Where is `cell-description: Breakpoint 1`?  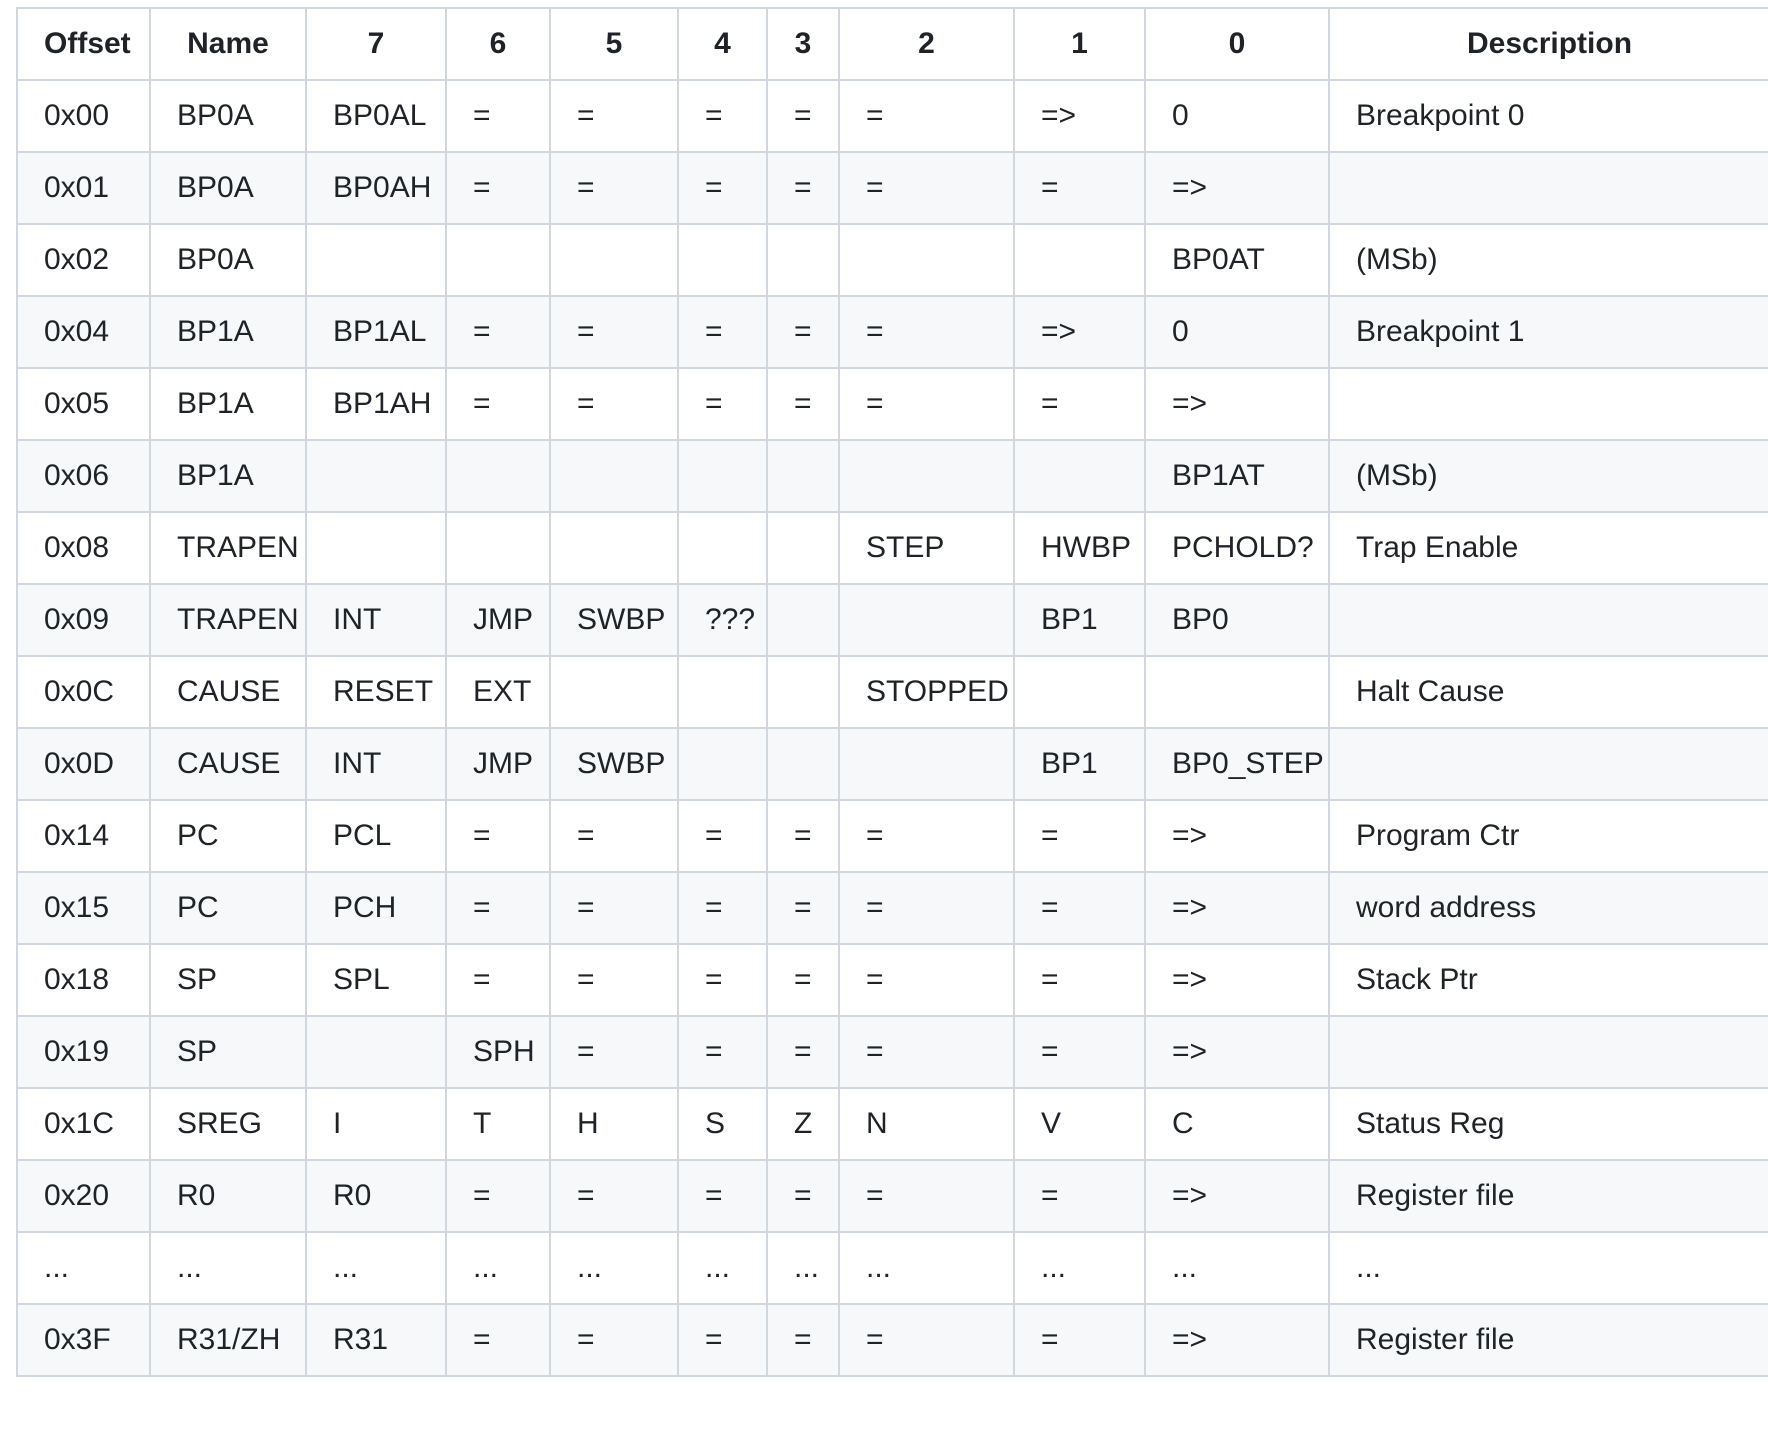 cell-description: Breakpoint 1 is located at coordinates (1548, 332).